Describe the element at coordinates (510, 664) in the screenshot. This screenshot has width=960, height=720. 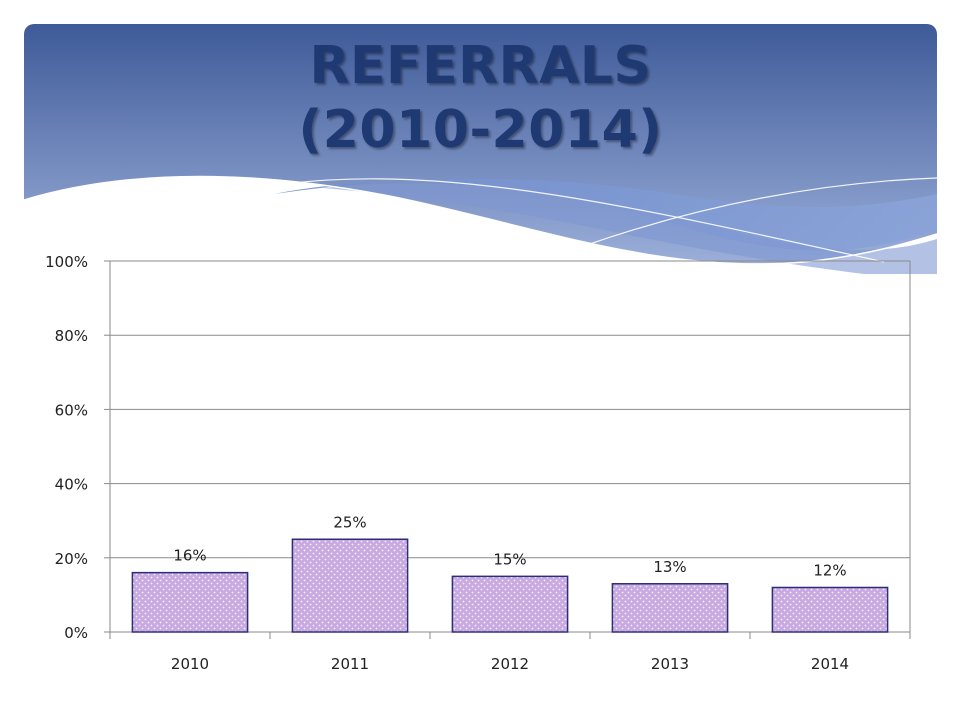
I see `x-tick-label-2012: 2012` at that location.